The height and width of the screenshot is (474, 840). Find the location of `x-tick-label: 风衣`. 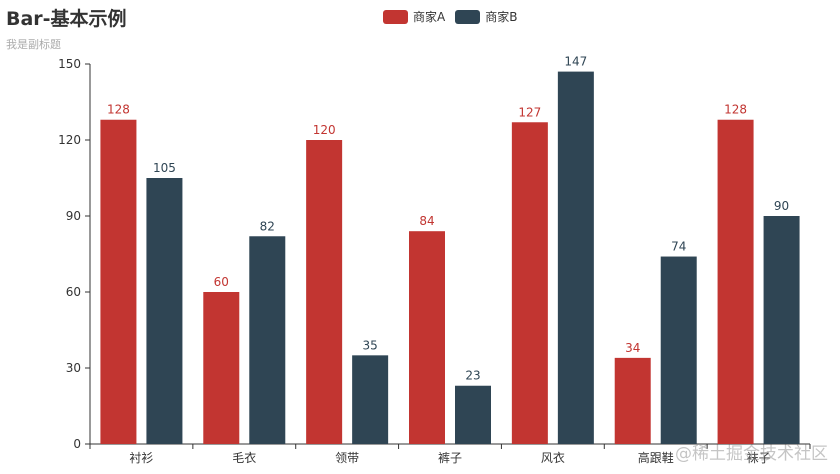

x-tick-label: 风衣 is located at coordinates (553, 457).